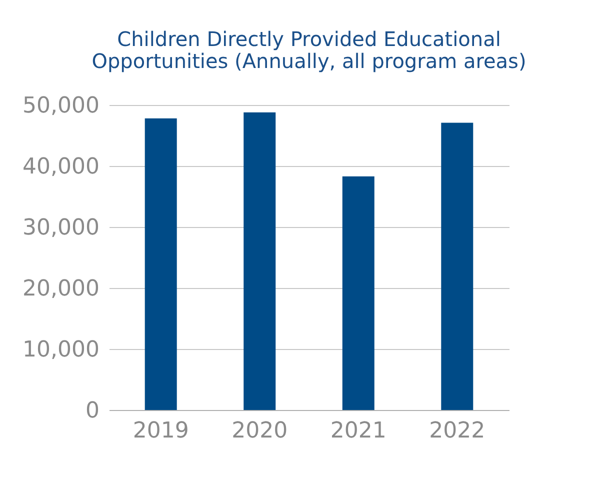 The image size is (608, 499). I want to click on y-tick-label: 10,000, so click(61, 350).